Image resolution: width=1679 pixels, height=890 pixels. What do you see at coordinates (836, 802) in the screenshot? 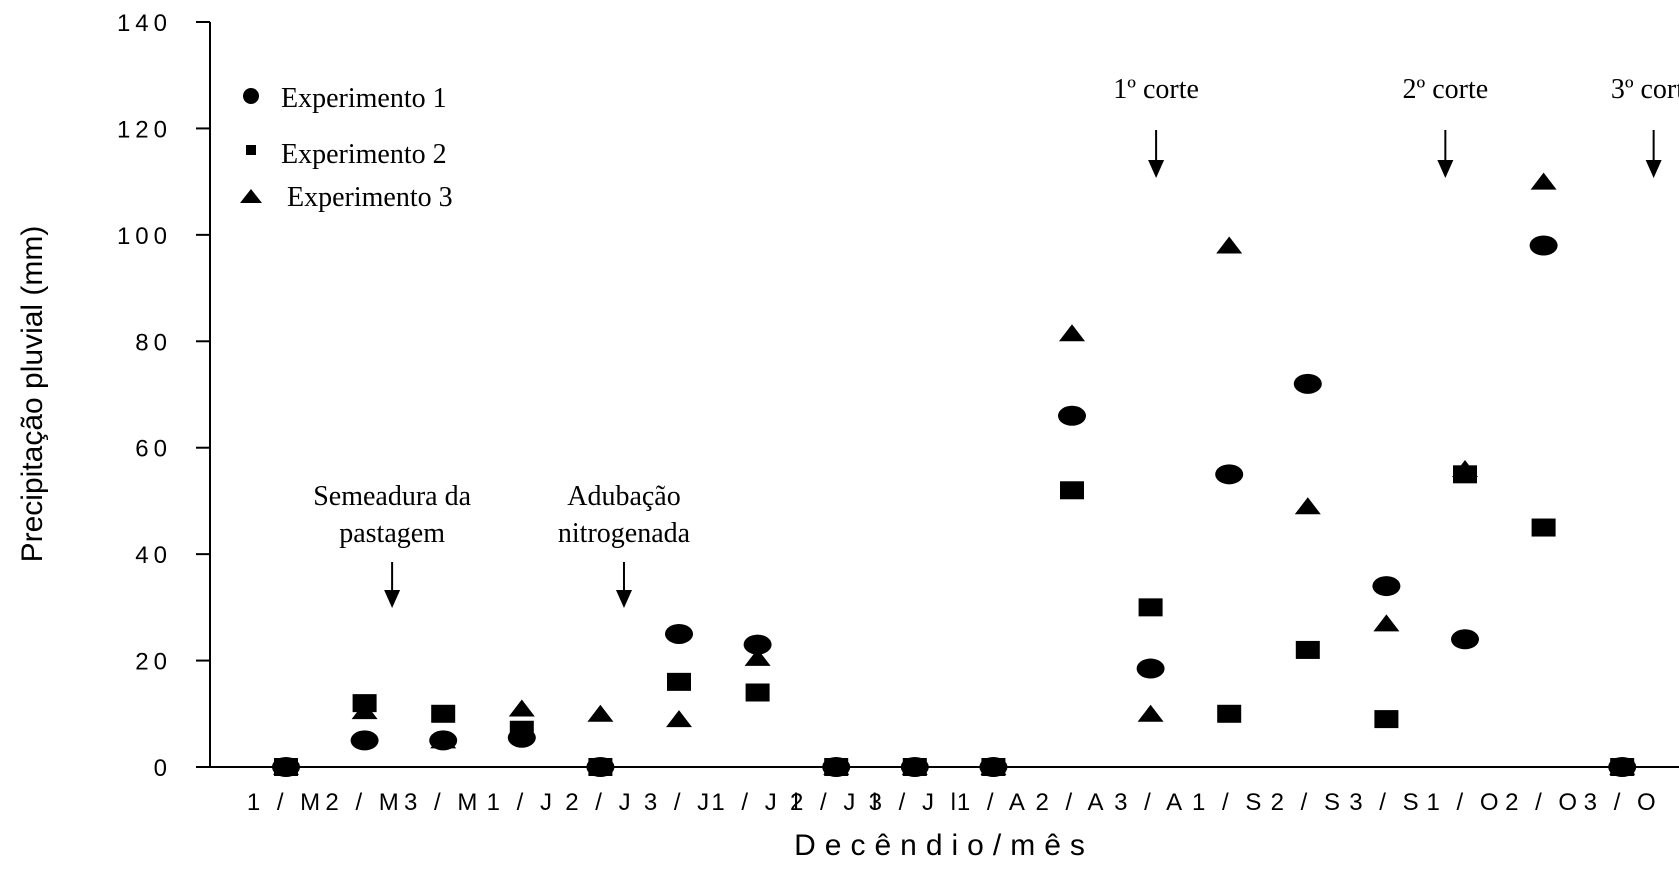
I see `x-tick-label: 2 / J l` at bounding box center [836, 802].